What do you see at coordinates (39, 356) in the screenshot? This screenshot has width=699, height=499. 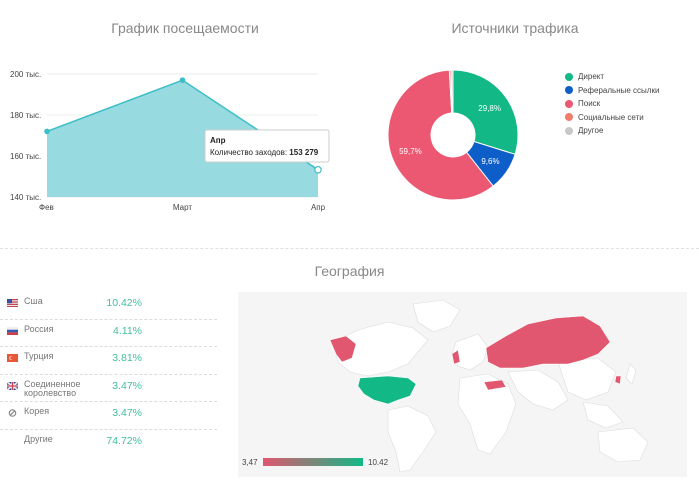 I see `geo-country-name: Турция` at bounding box center [39, 356].